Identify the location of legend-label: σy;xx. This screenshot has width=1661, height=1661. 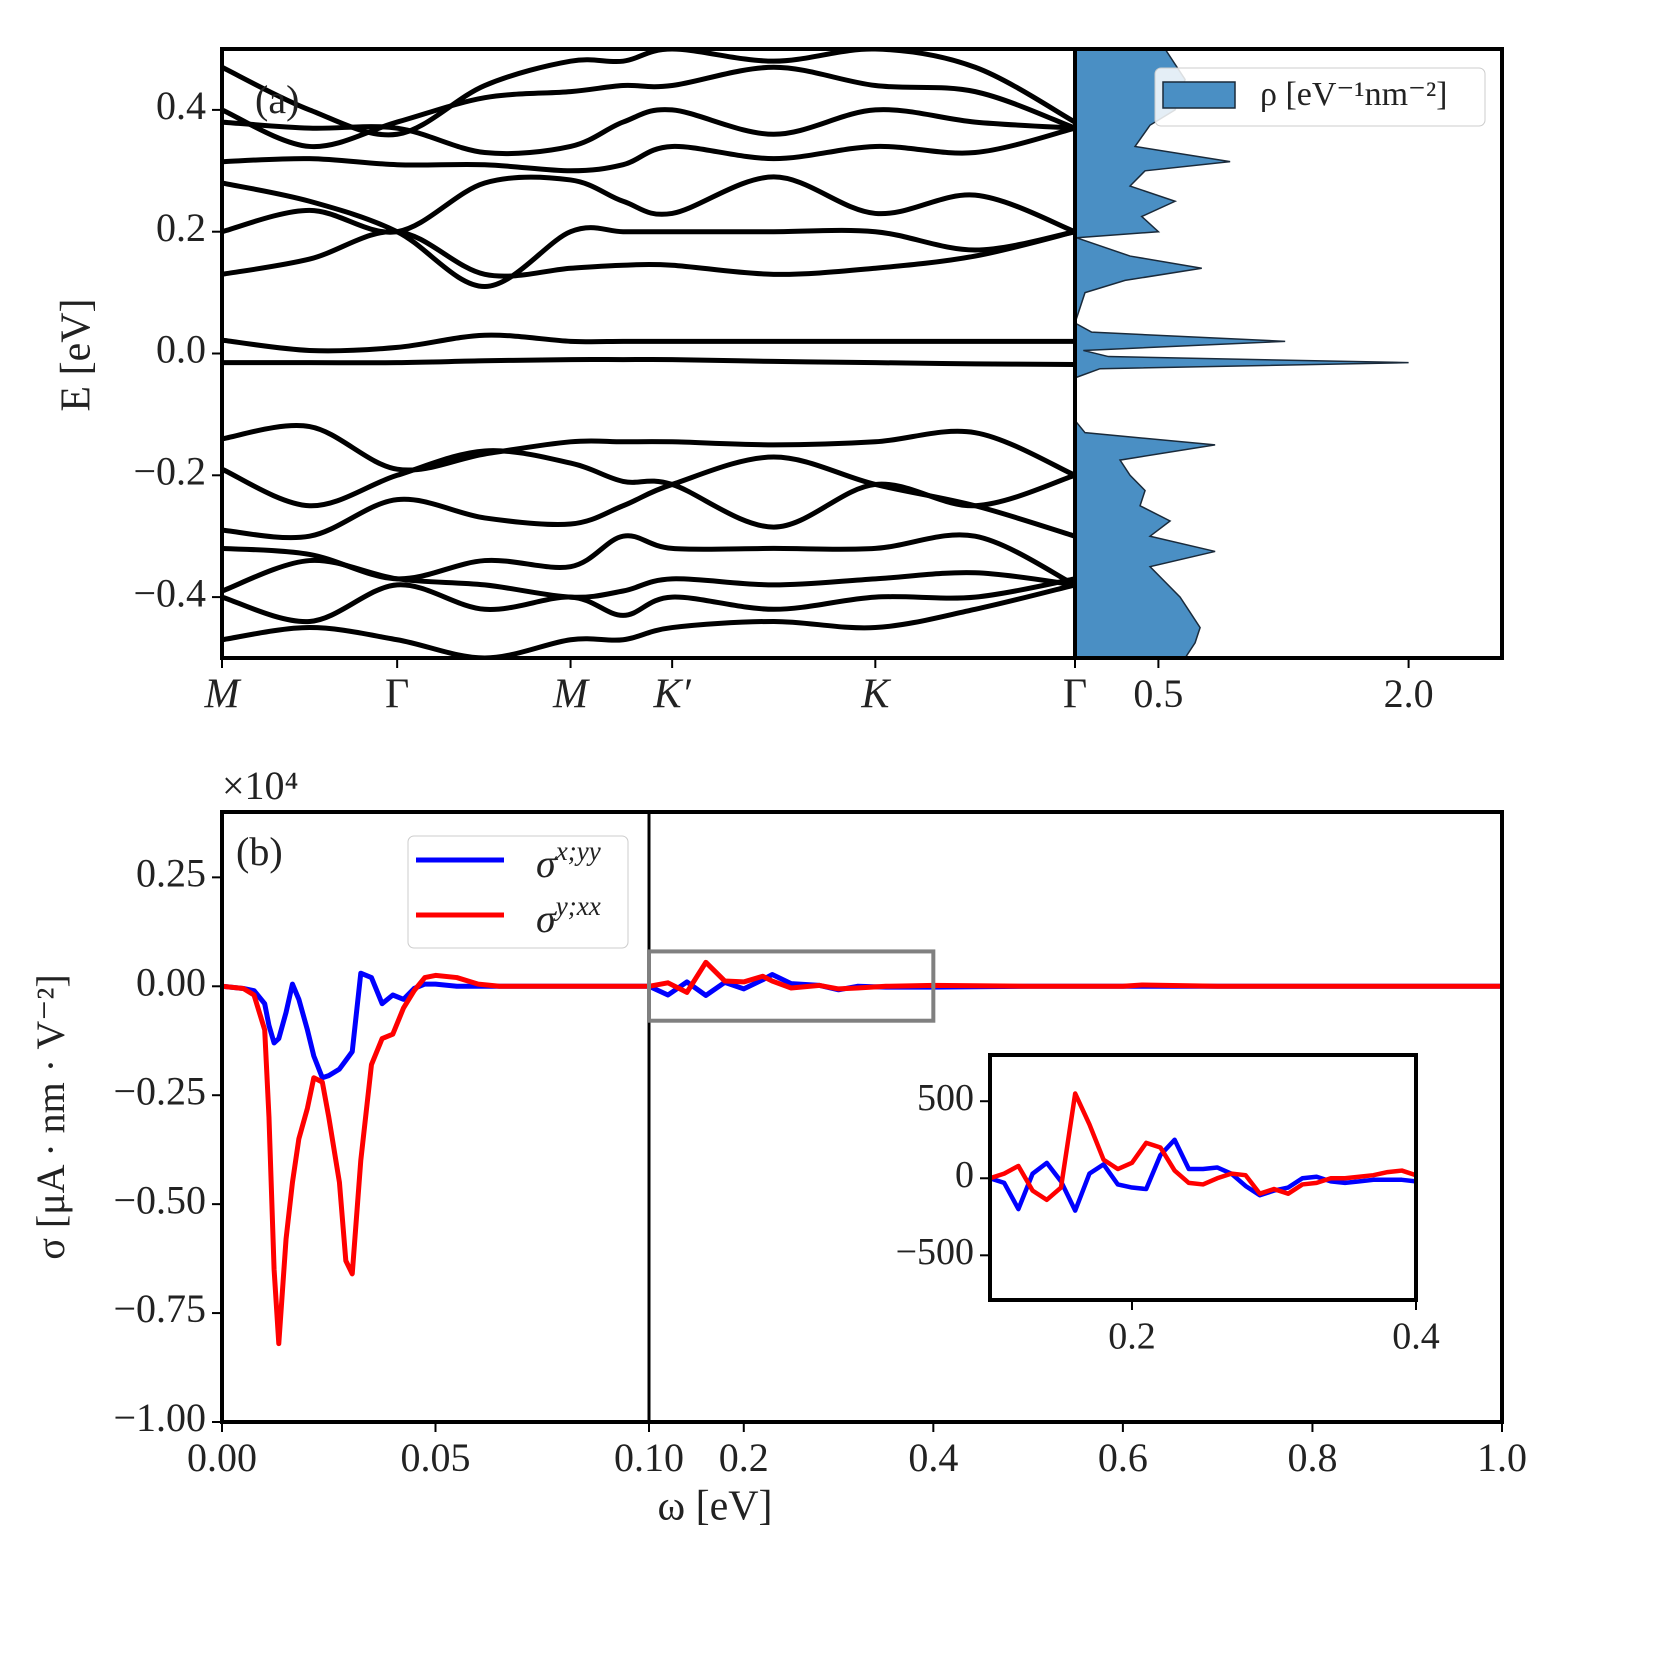
(568, 916).